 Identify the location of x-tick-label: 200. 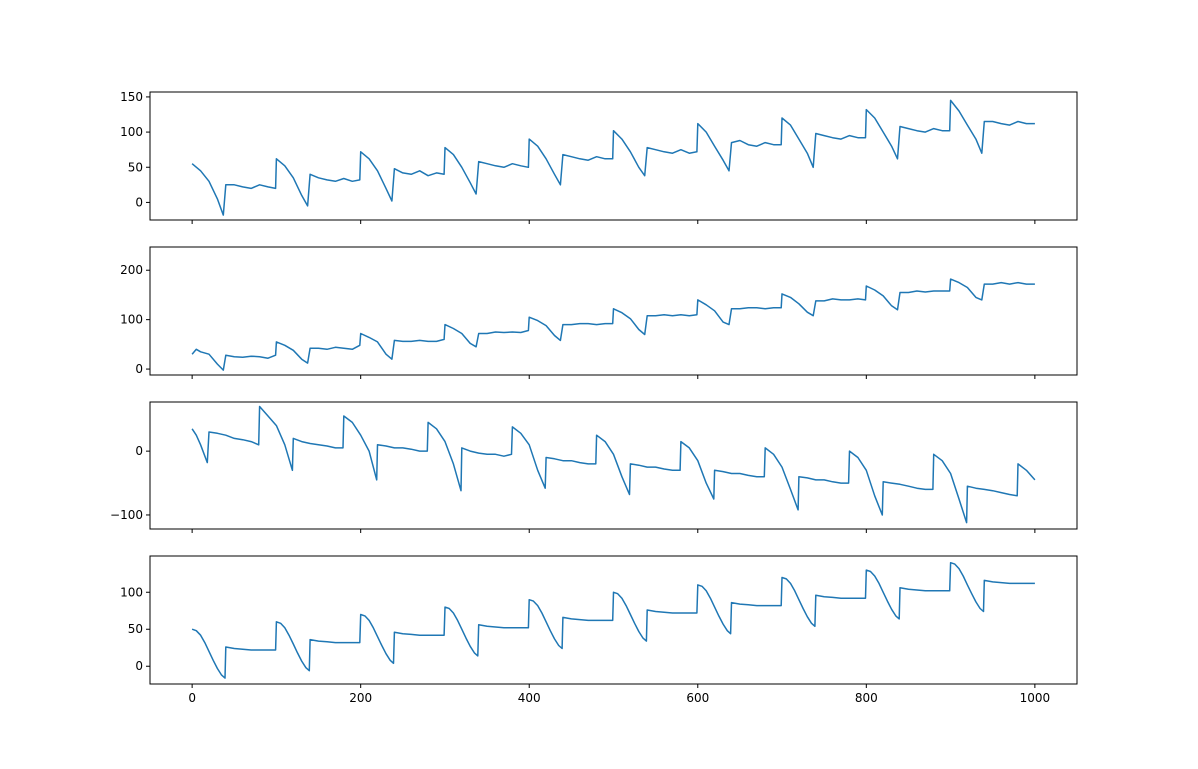
(360, 698).